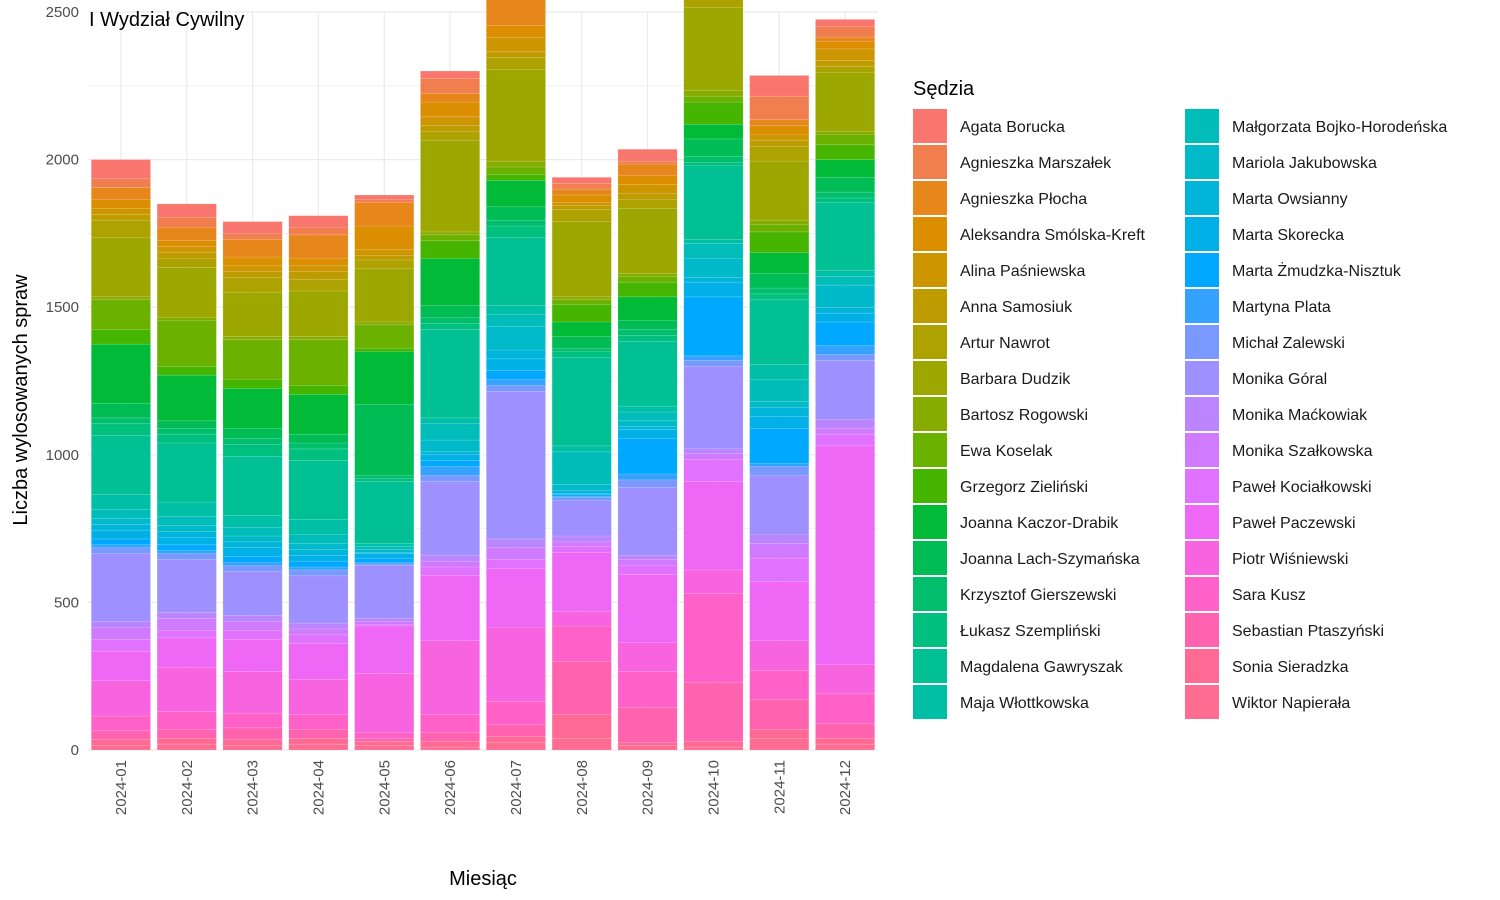  Describe the element at coordinates (1288, 343) in the screenshot. I see `legend-label: Michał Zalewski` at that location.